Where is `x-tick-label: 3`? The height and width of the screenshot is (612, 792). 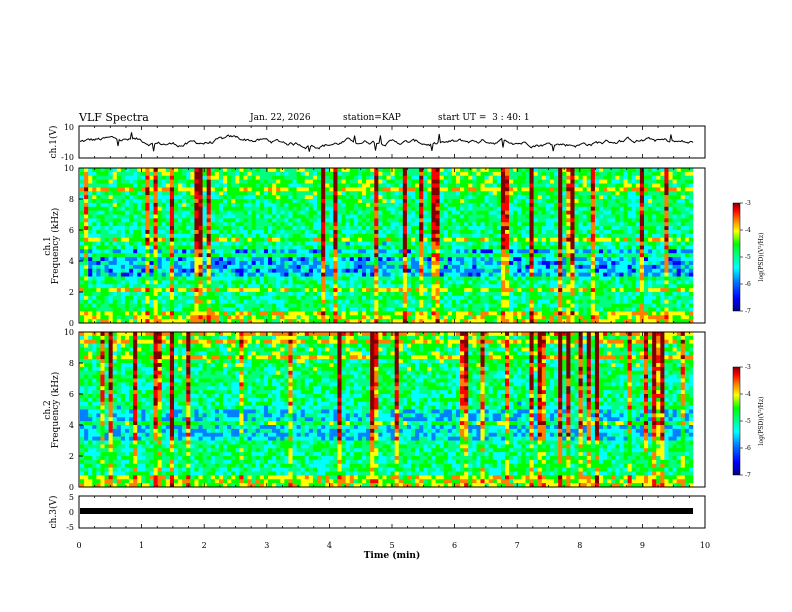 x-tick-label: 3 is located at coordinates (266, 545).